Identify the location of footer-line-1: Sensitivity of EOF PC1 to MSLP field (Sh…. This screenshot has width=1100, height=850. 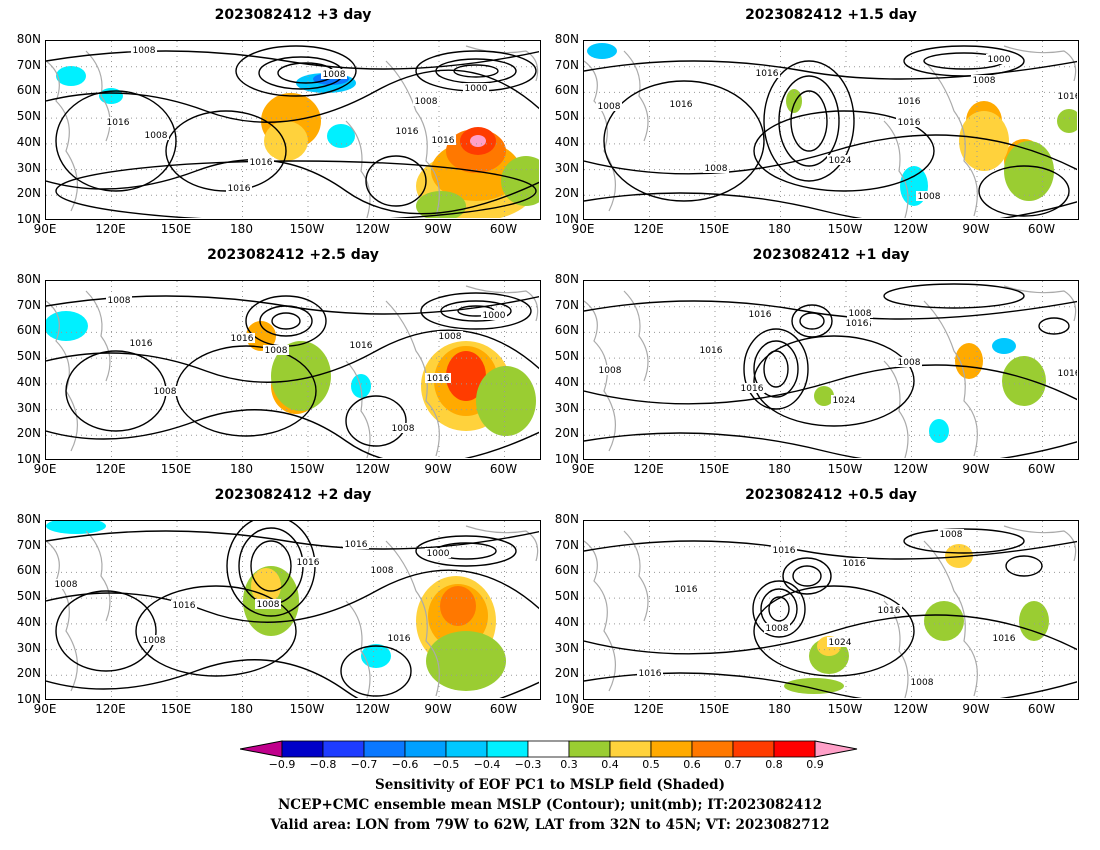
(550, 785).